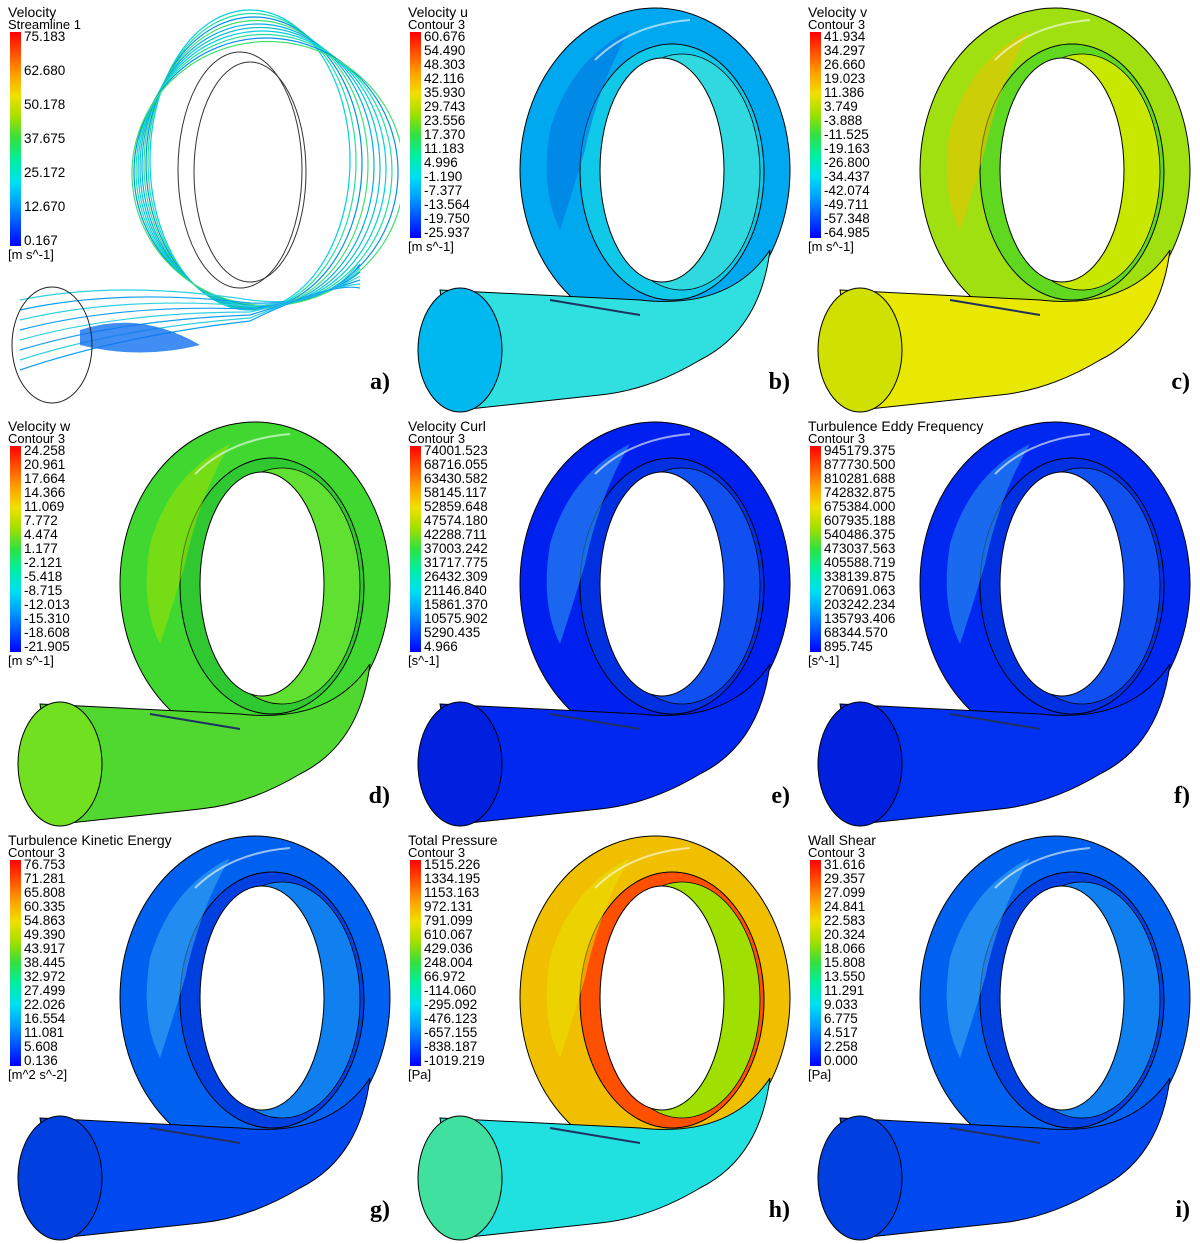 The image size is (1200, 1244). Describe the element at coordinates (44, 24) in the screenshot. I see `legend-location: Streamline 1` at that location.